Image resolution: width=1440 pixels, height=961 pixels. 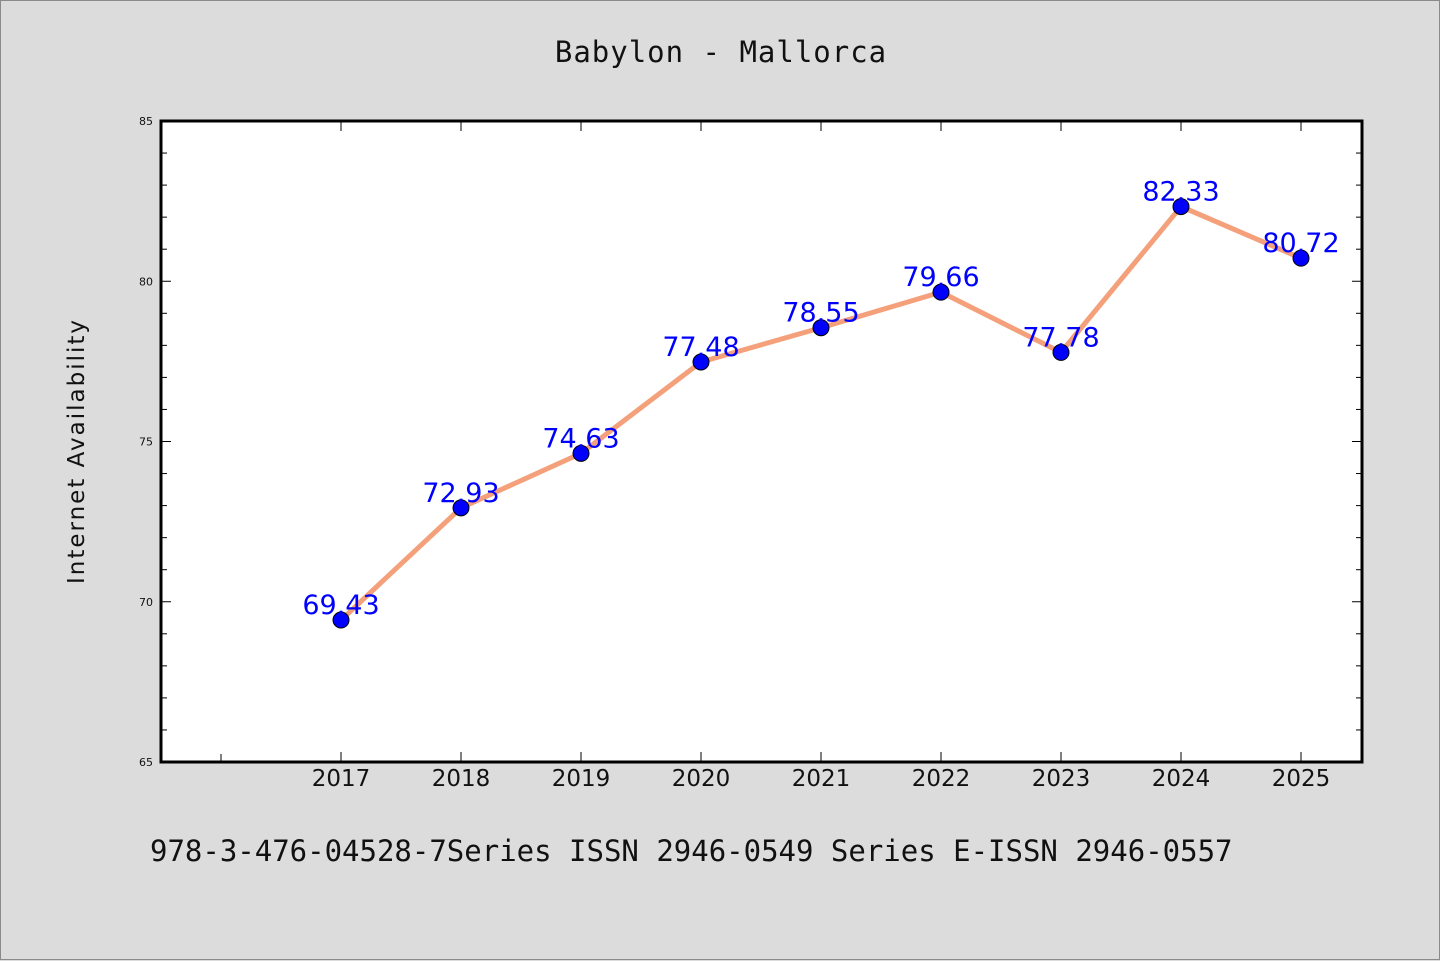 I want to click on y-tick-label: 65, so click(x=146, y=762).